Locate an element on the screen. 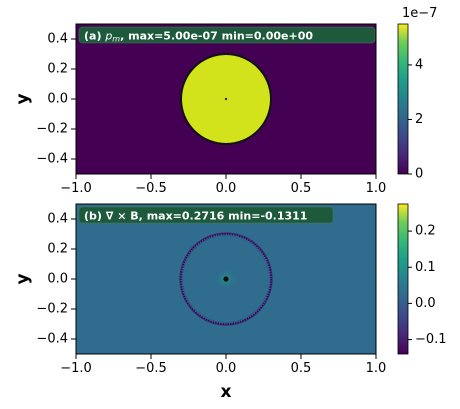  panel-b-title: (b) ∇ × B, max=0.2716 min=-0.1311 is located at coordinates (206, 215).